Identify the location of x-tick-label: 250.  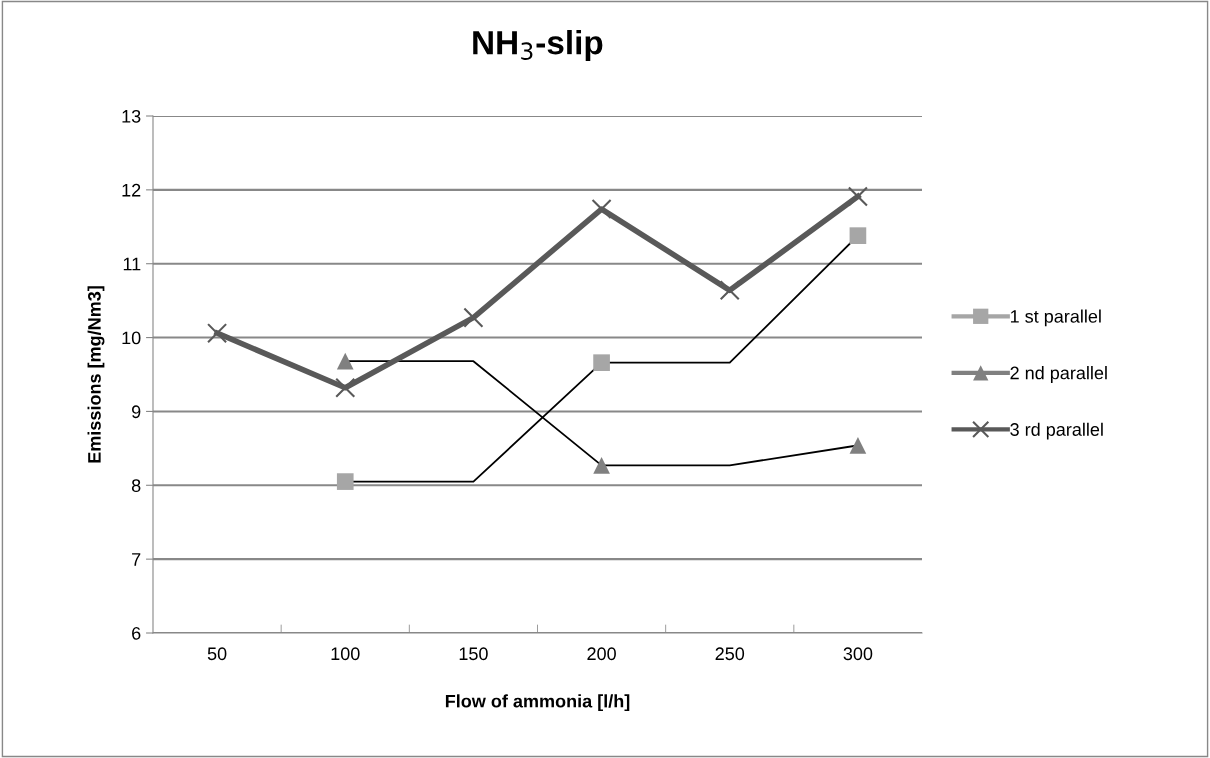
(730, 654).